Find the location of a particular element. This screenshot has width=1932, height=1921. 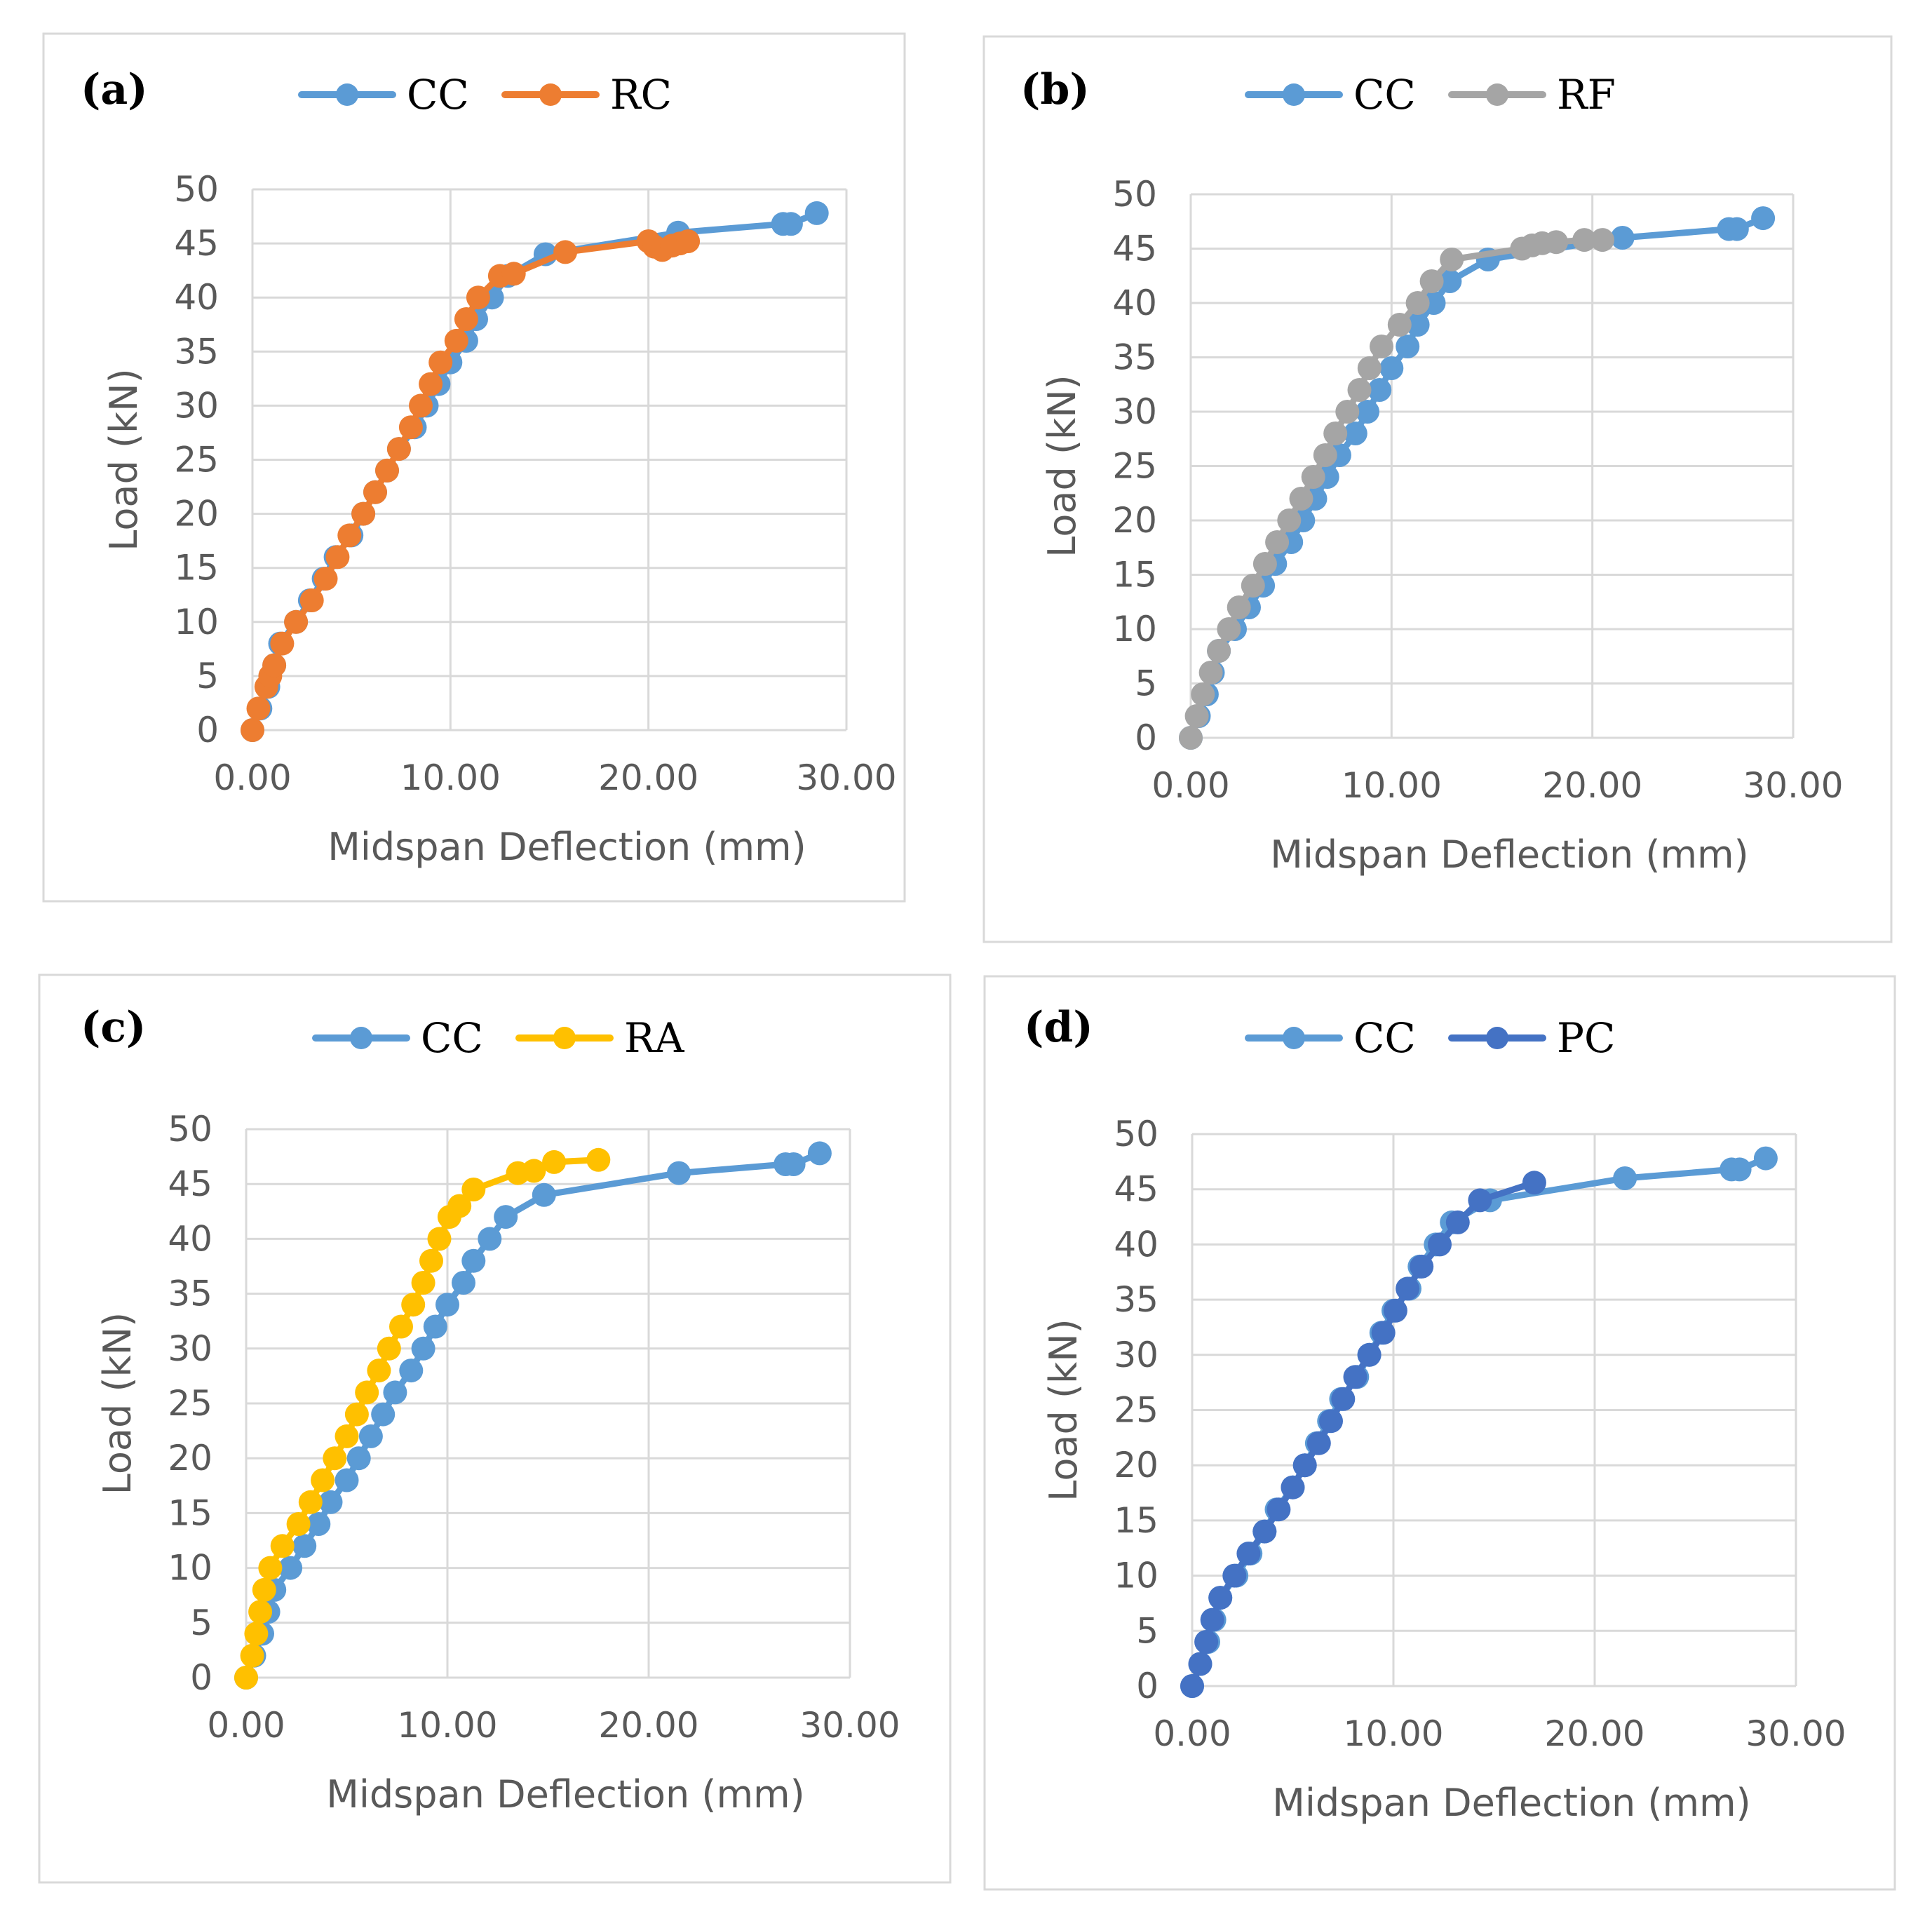

y-tick-label: 5 is located at coordinates (1147, 1630).